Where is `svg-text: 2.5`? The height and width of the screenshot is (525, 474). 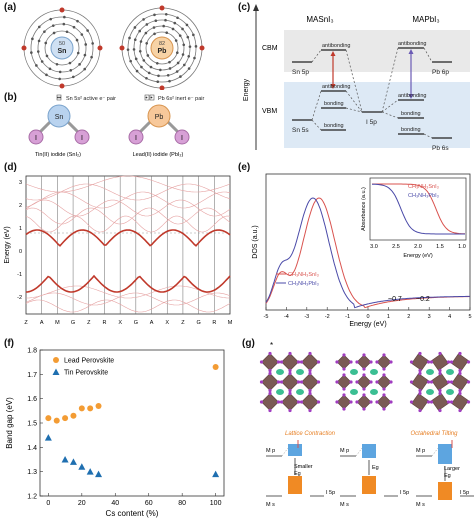
svg-text: 2.5 is located at coordinates (396, 247).